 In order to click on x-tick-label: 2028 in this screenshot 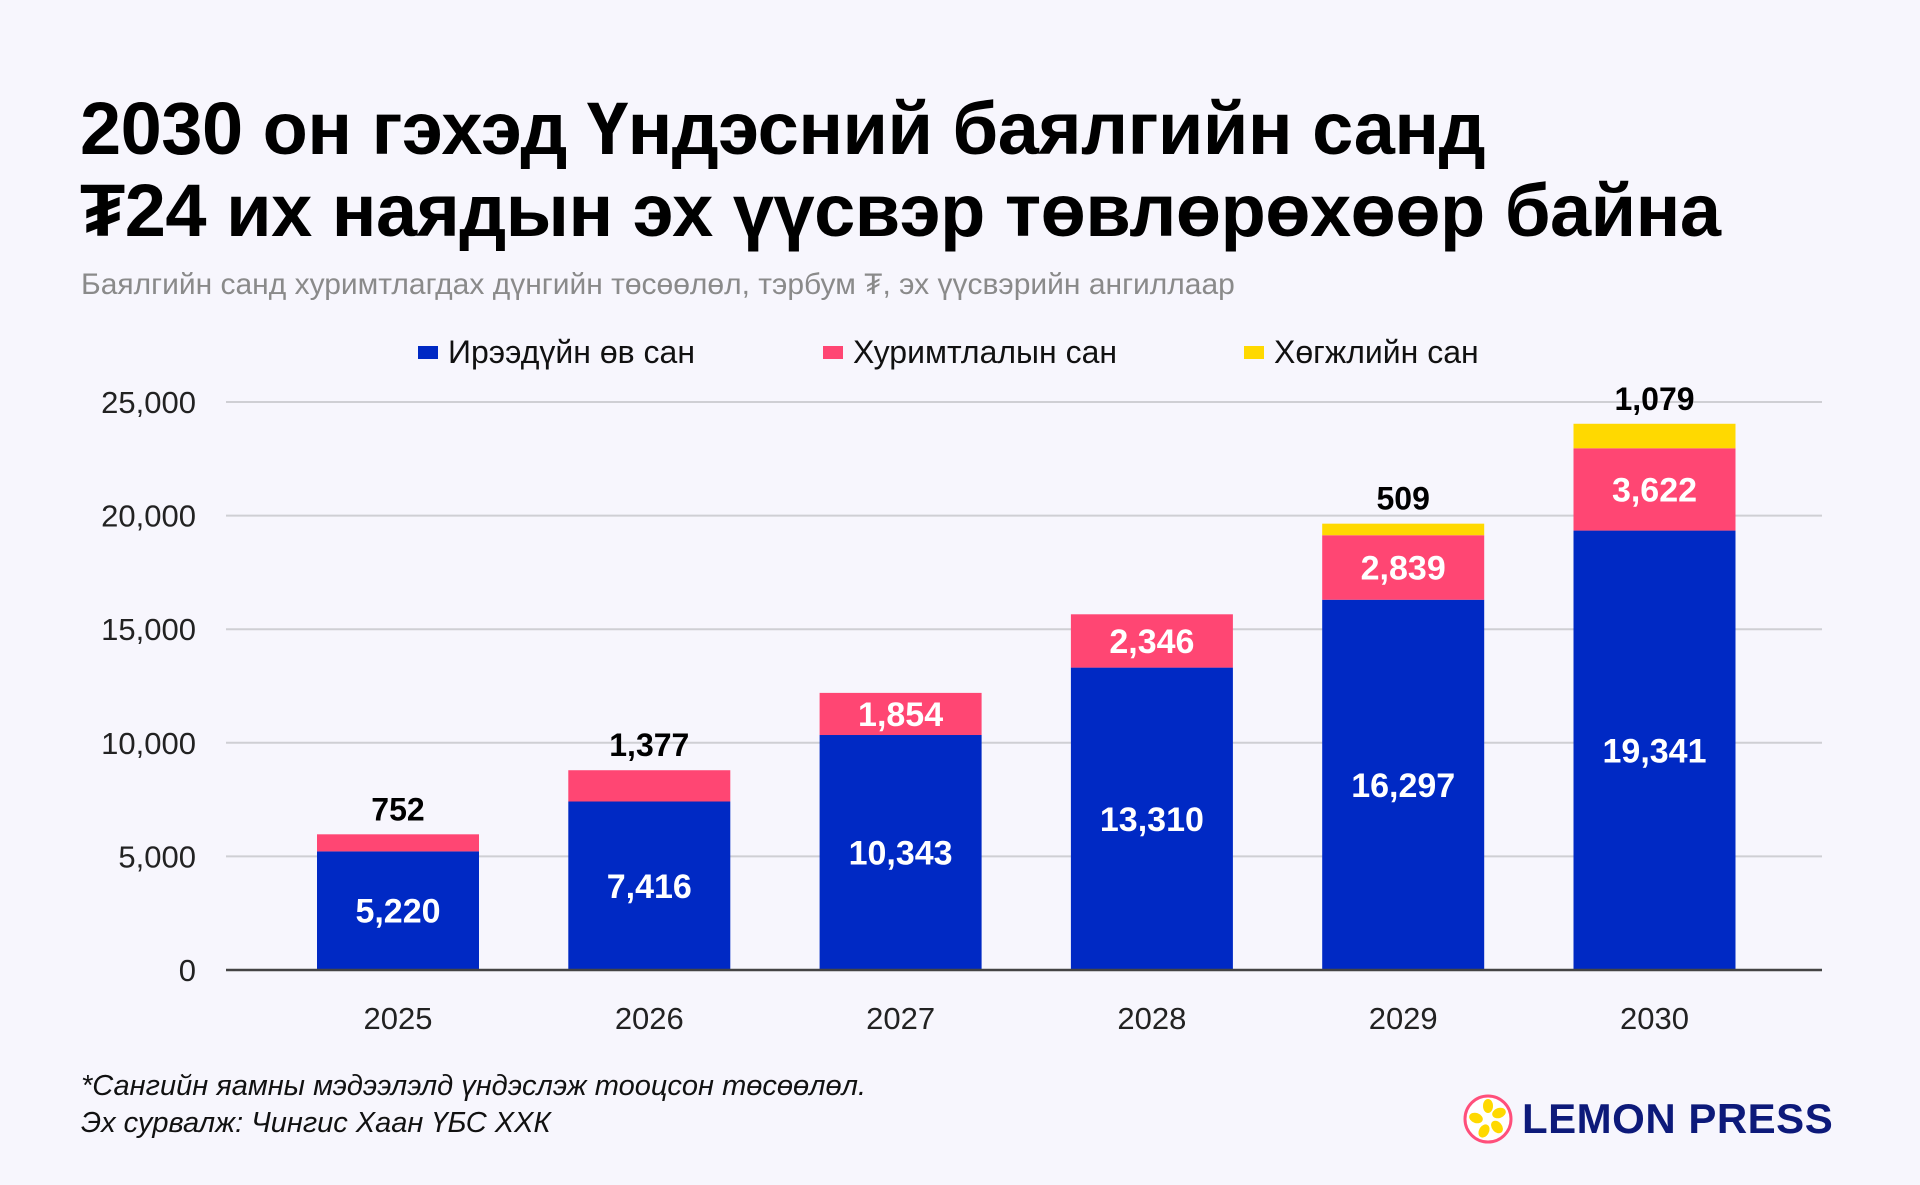, I will do `click(1151, 1018)`.